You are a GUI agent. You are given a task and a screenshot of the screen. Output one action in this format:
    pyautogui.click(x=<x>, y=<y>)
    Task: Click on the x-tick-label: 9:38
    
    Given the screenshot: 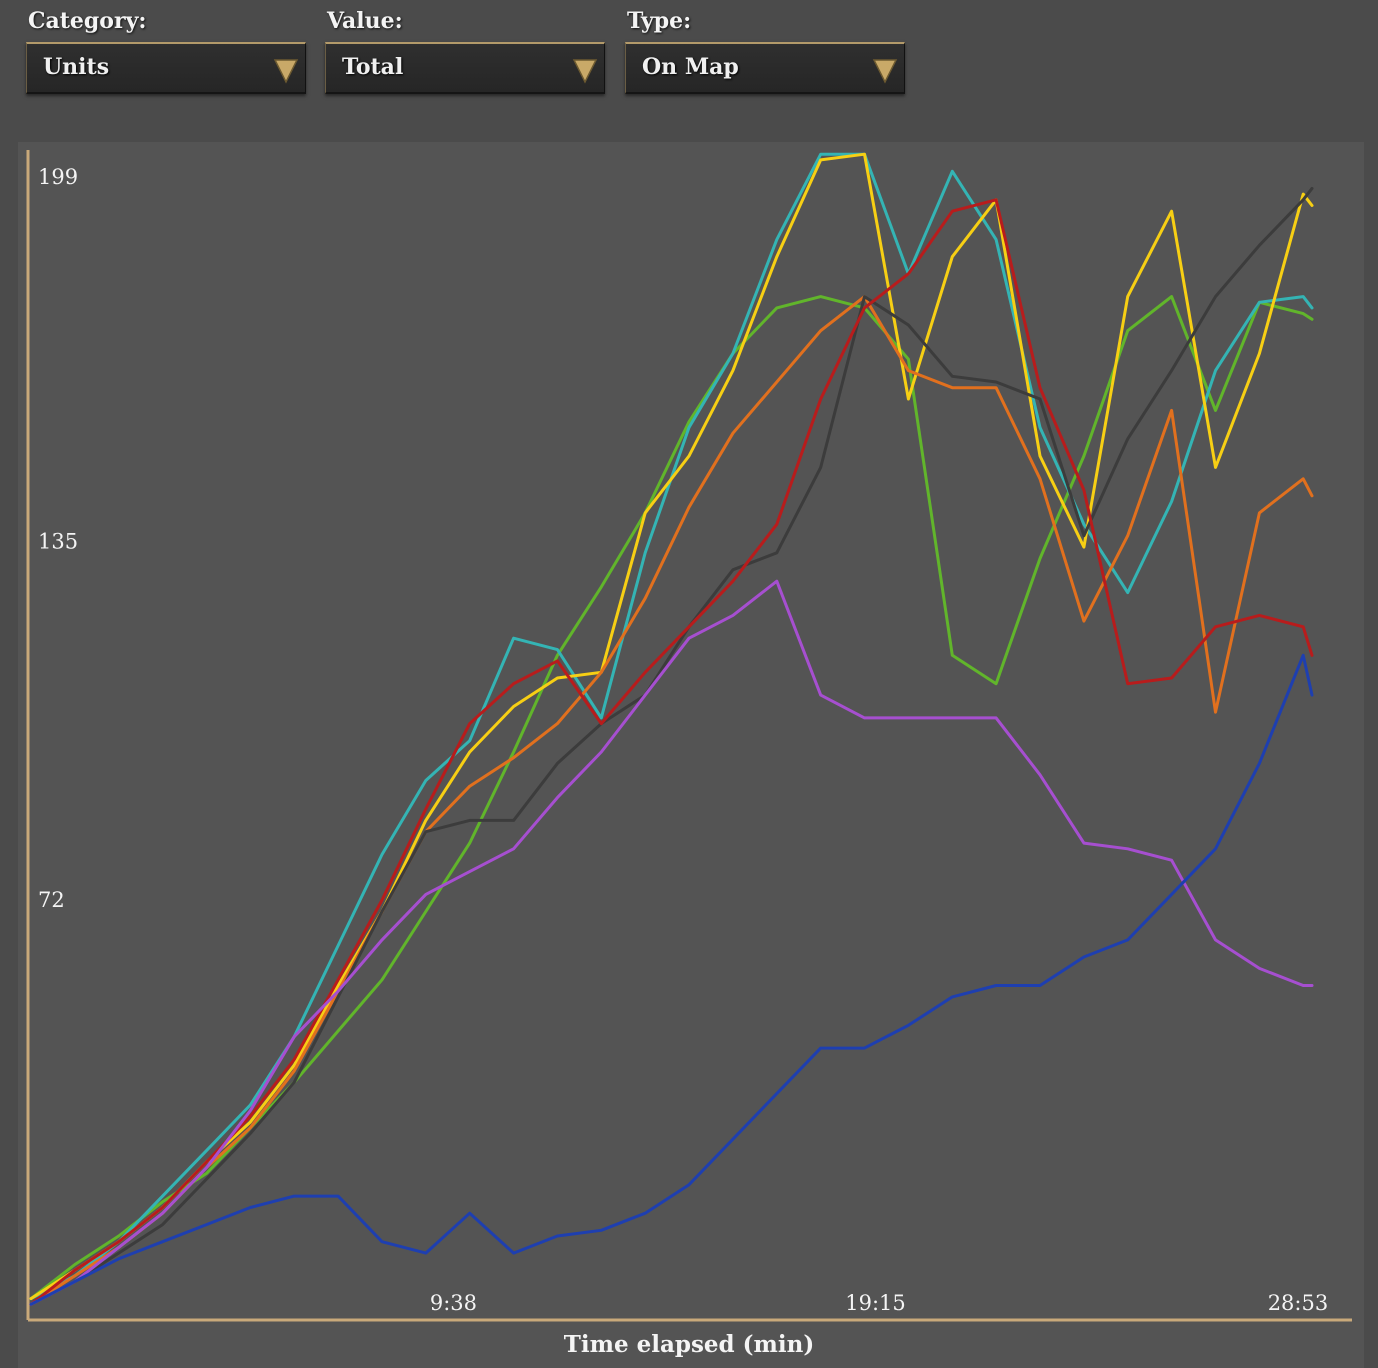 What is the action you would take?
    pyautogui.click(x=453, y=1303)
    